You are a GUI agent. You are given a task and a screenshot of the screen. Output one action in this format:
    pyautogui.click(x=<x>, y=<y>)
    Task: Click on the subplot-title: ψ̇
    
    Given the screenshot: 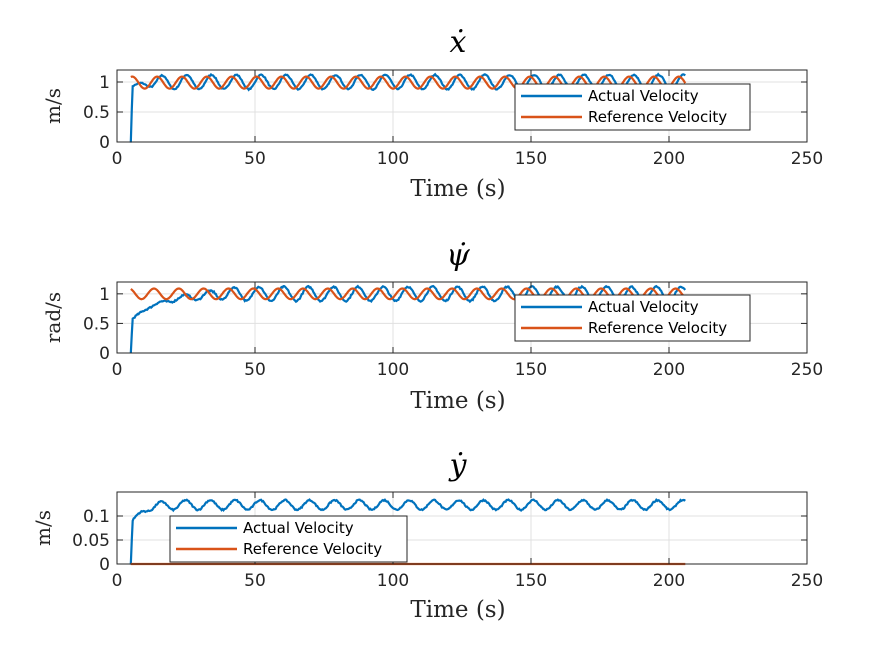 What is the action you would take?
    pyautogui.click(x=458, y=255)
    